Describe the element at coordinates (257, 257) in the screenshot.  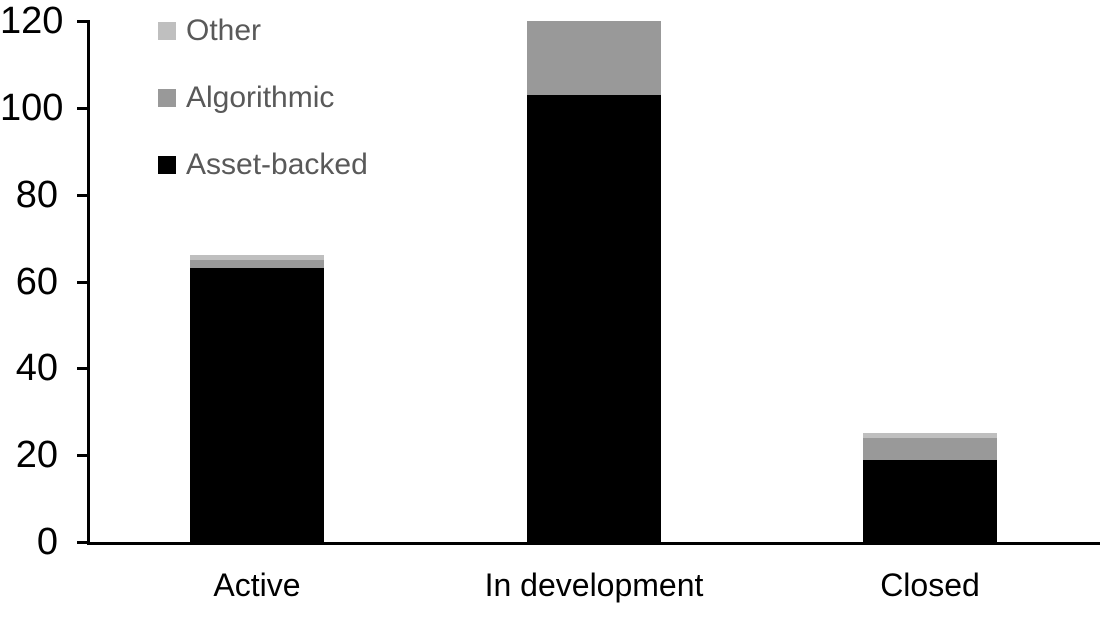
I see `segment-other-active` at that location.